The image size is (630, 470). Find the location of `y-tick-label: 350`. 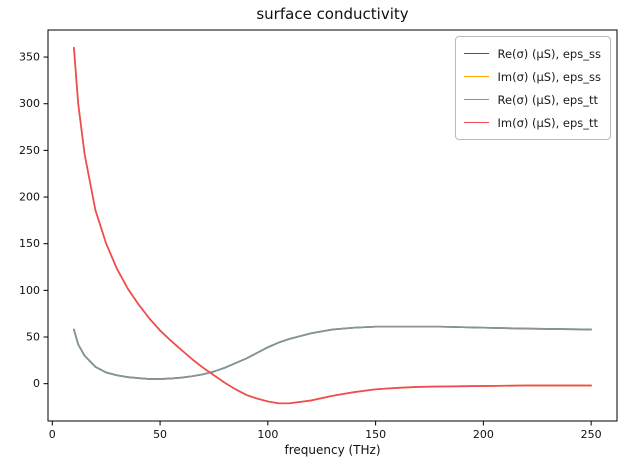

y-tick-label: 350 is located at coordinates (29, 57).